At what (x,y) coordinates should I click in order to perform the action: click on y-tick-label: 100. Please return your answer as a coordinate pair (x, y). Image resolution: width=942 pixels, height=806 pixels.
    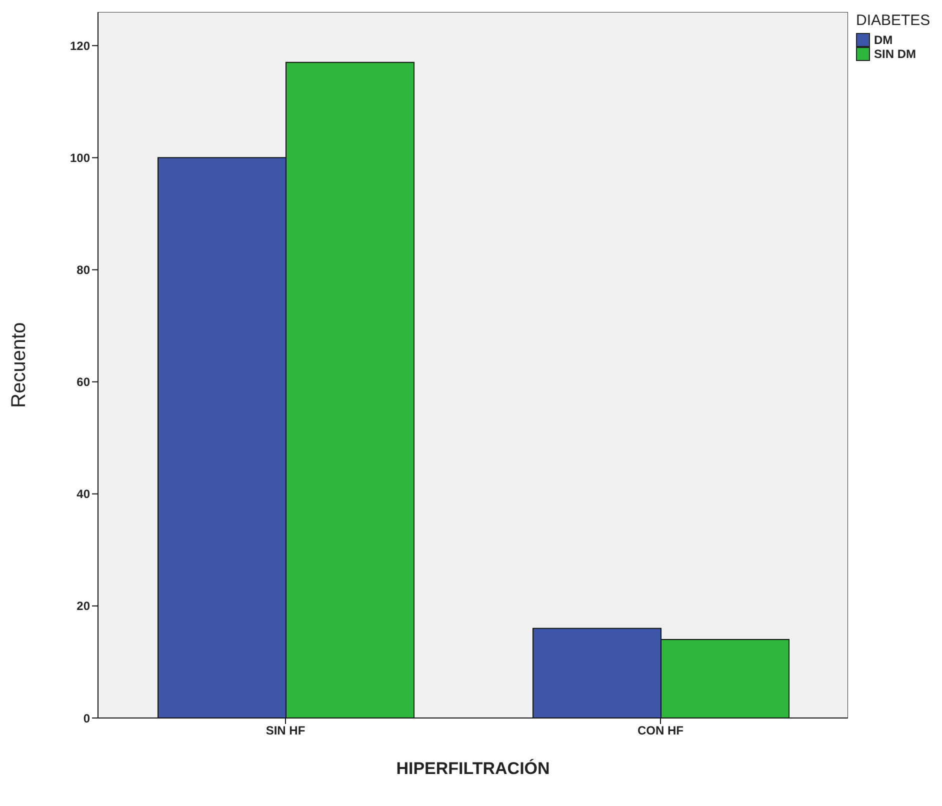
    Looking at the image, I should click on (80, 157).